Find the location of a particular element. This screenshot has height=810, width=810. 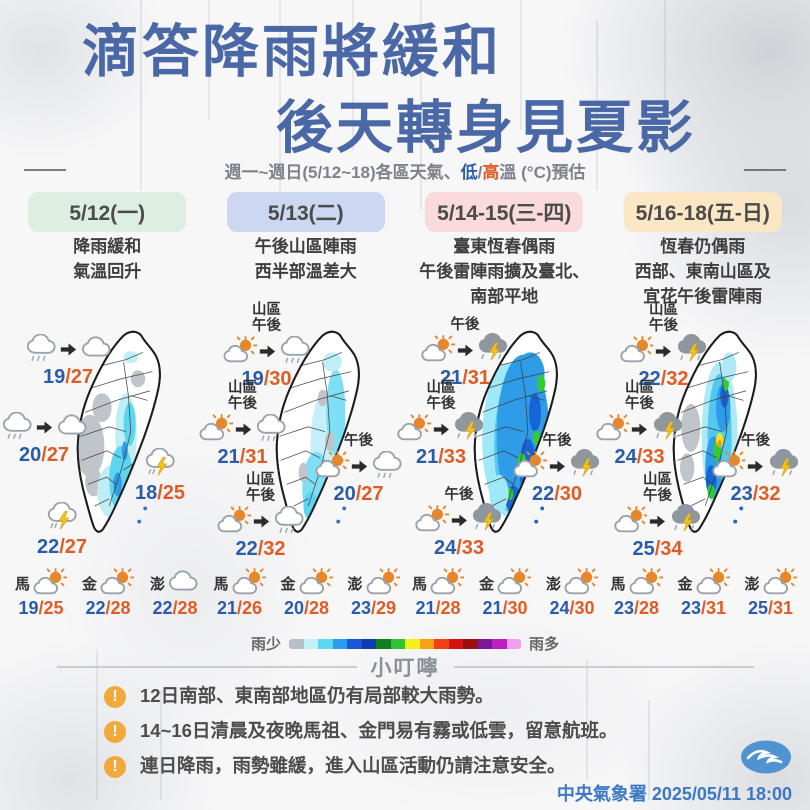

region-forecast-s: 山區 午後 25/34 is located at coordinates (658, 516).